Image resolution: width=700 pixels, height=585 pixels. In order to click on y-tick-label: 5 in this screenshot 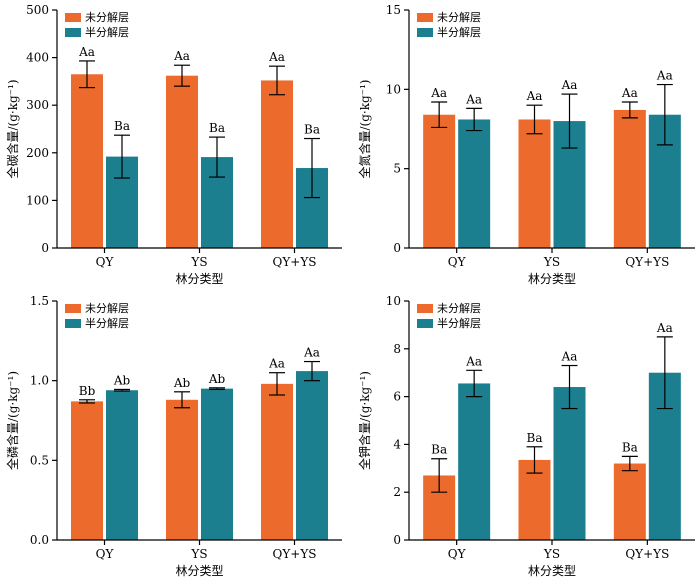, I will do `click(397, 169)`.